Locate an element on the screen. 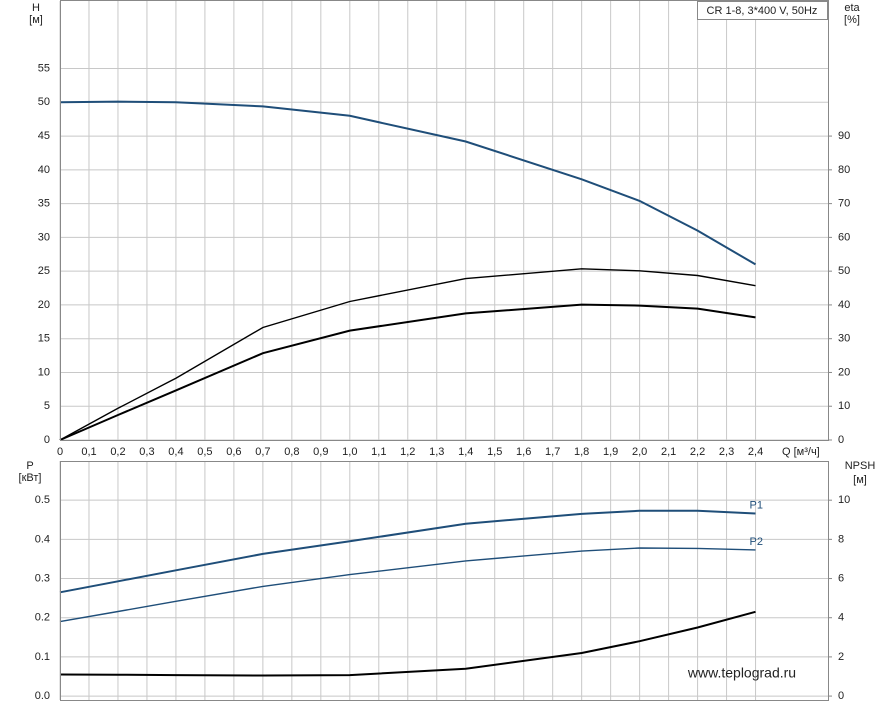  x-tick-label: 1,4 is located at coordinates (465, 452).